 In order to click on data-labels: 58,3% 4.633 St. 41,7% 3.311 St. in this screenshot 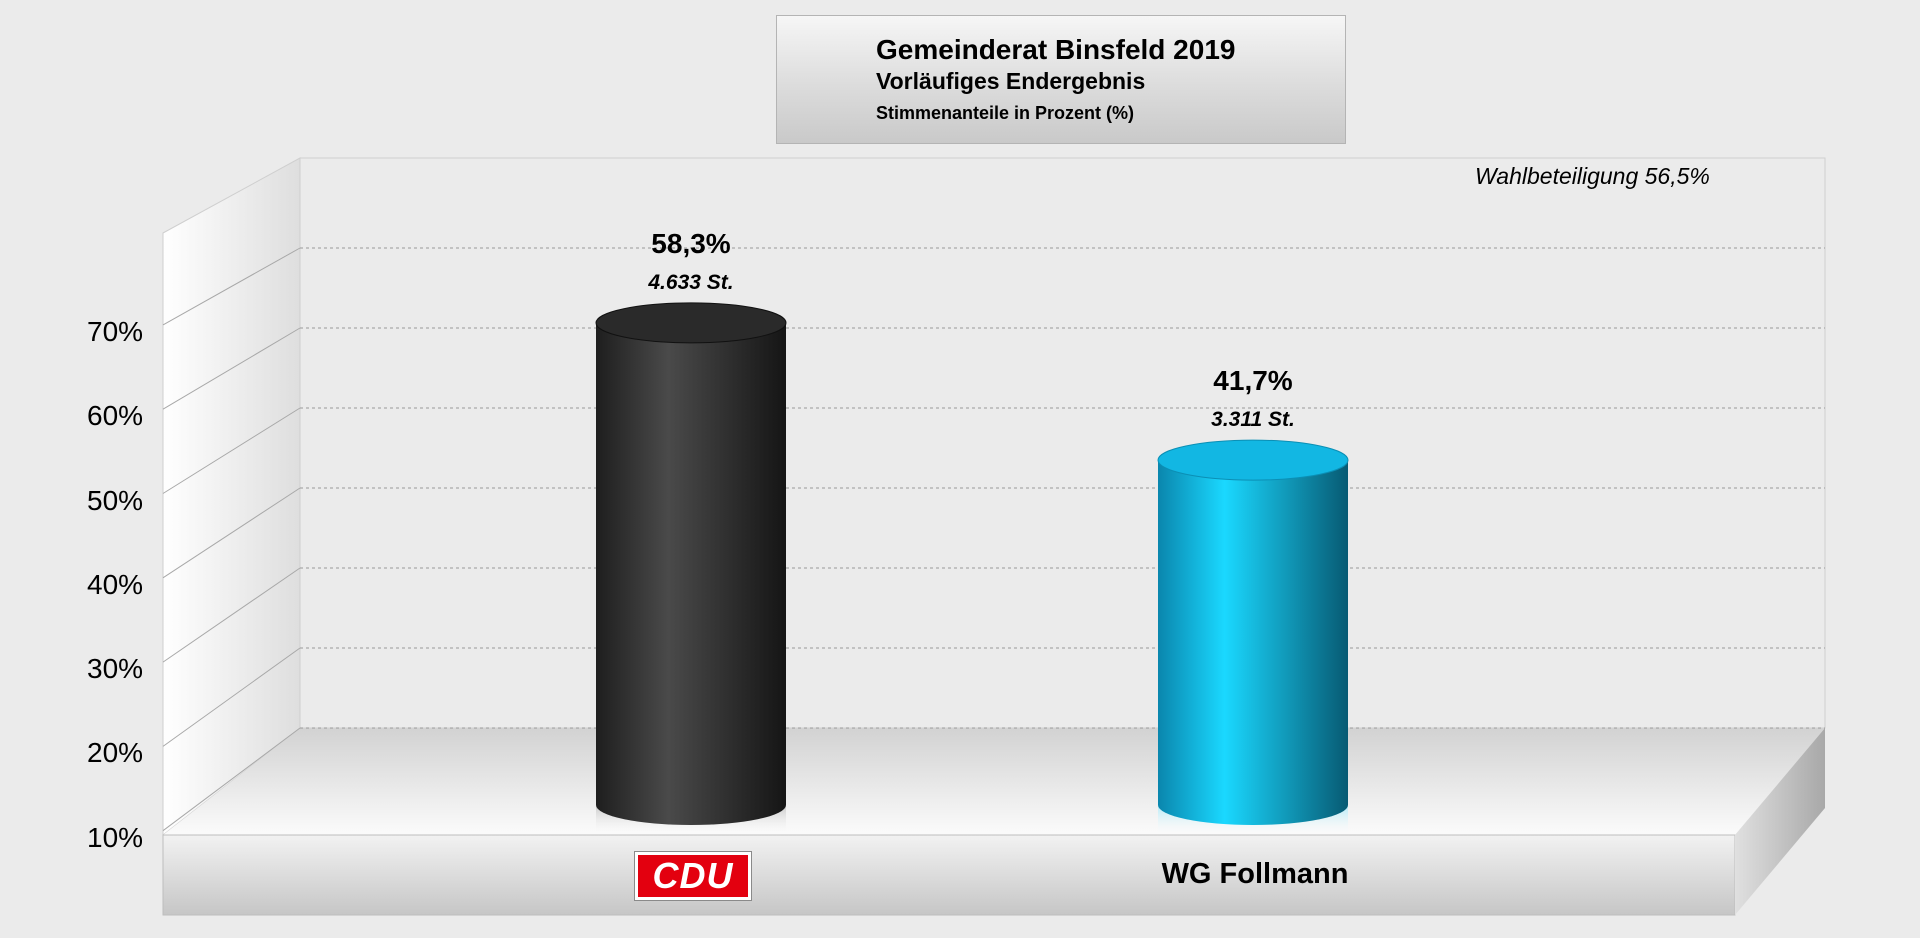, I will do `click(970, 329)`.